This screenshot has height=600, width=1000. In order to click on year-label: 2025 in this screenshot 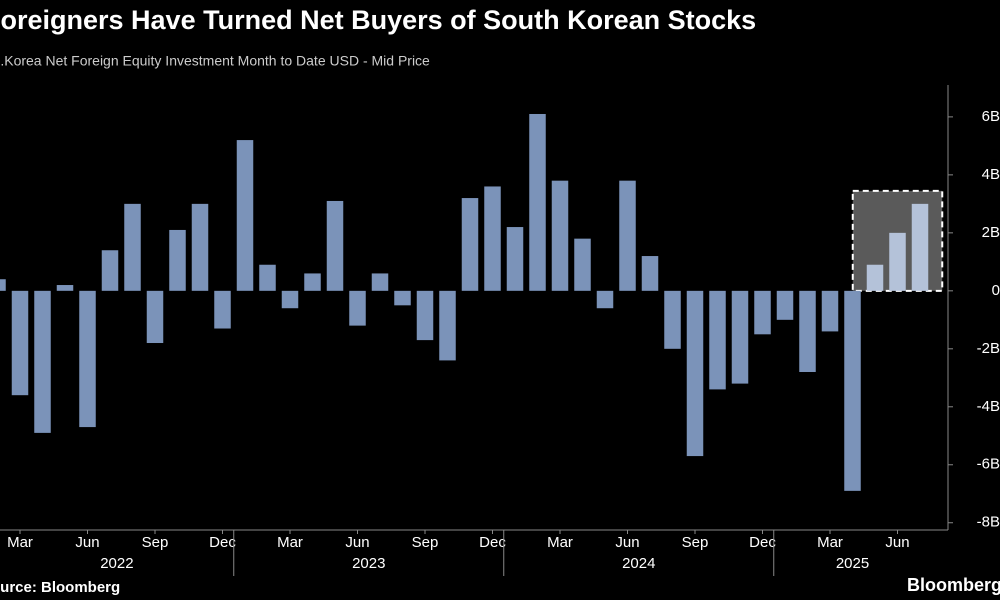, I will do `click(852, 563)`.